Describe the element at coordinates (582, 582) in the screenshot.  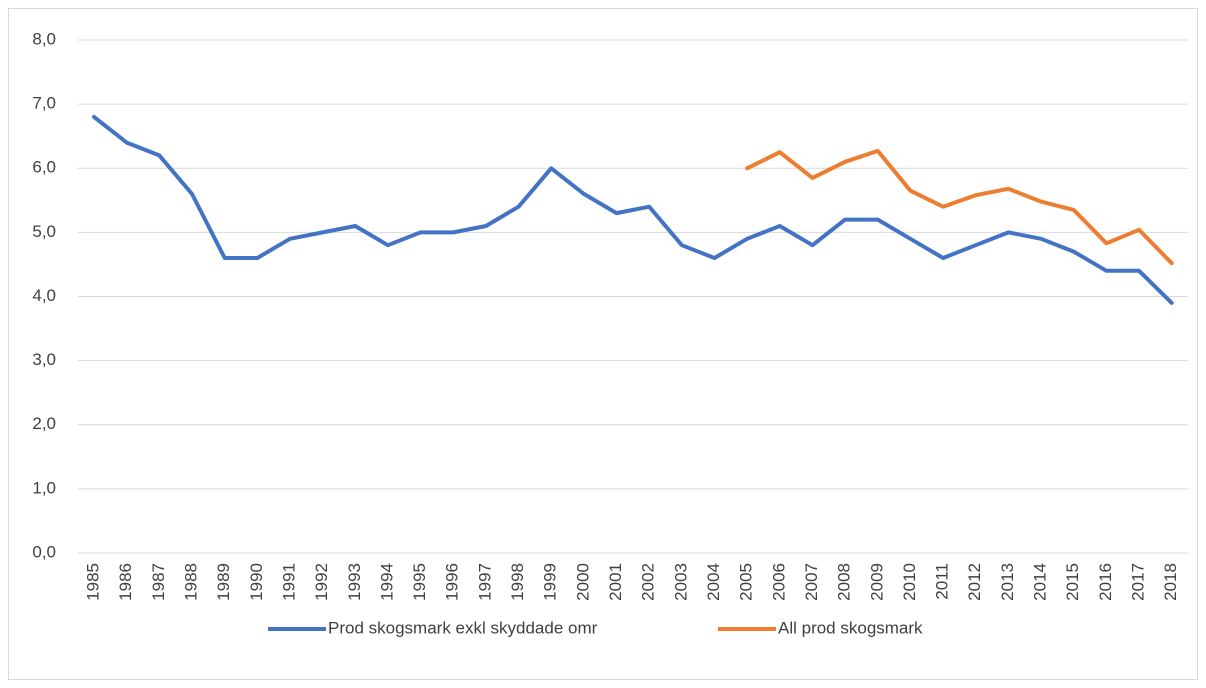
I see `x-tick-label: 2000` at that location.